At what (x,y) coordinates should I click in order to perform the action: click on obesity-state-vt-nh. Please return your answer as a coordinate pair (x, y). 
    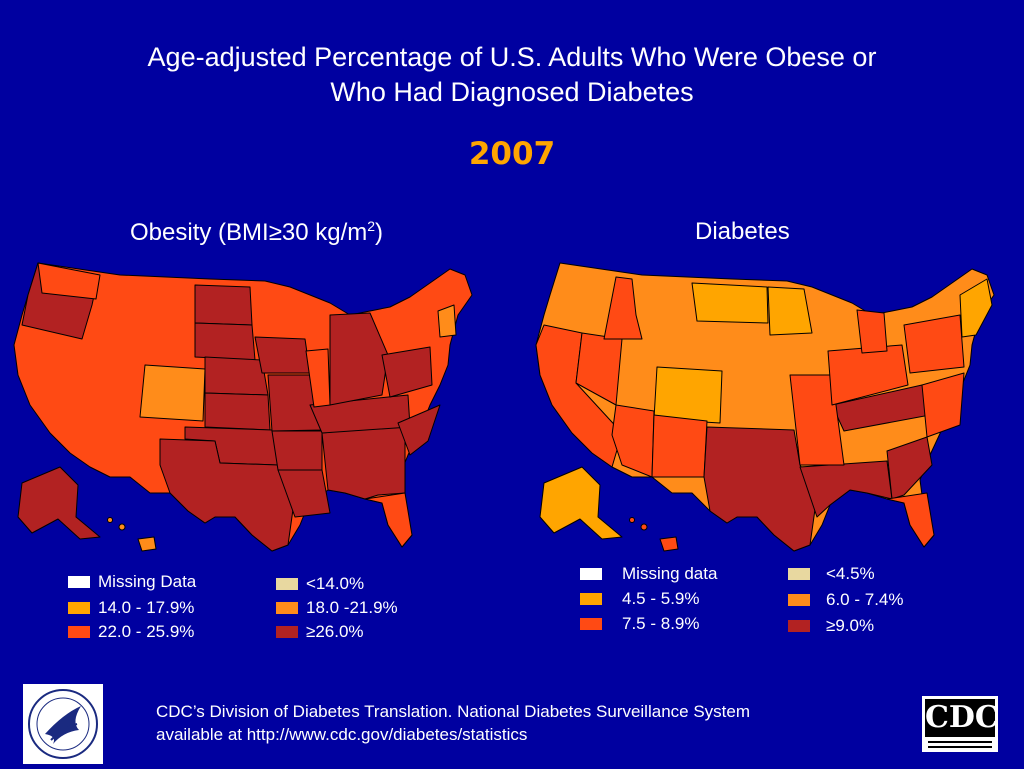
    Looking at the image, I should click on (447, 321).